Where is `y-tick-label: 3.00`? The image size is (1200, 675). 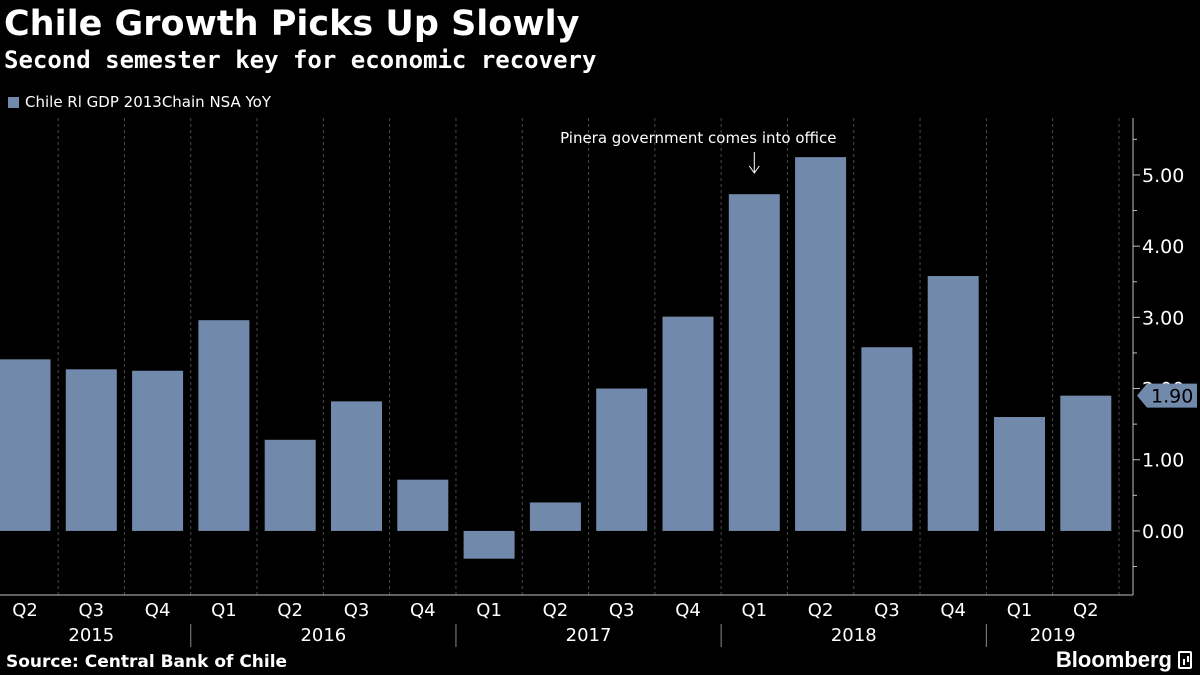
y-tick-label: 3.00 is located at coordinates (1163, 318).